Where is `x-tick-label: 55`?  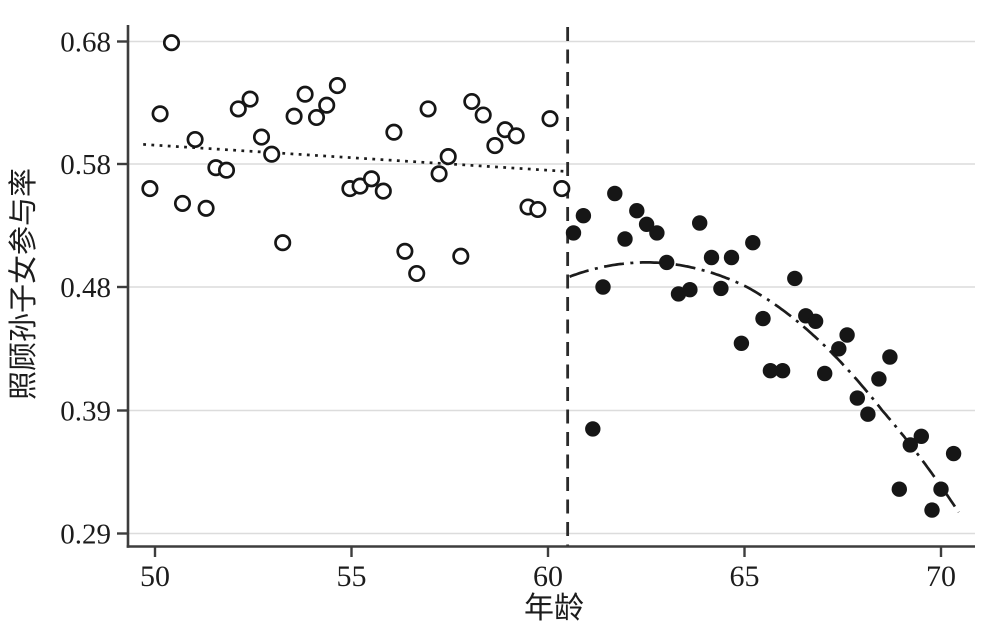 x-tick-label: 55 is located at coordinates (352, 576).